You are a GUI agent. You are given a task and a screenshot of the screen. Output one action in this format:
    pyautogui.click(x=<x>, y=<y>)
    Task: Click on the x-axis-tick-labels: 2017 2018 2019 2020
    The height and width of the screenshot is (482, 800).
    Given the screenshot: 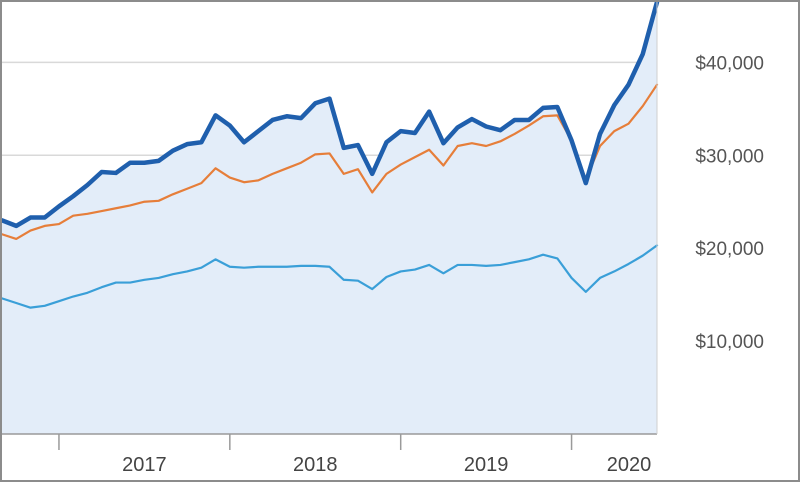 What is the action you would take?
    pyautogui.click(x=386, y=465)
    